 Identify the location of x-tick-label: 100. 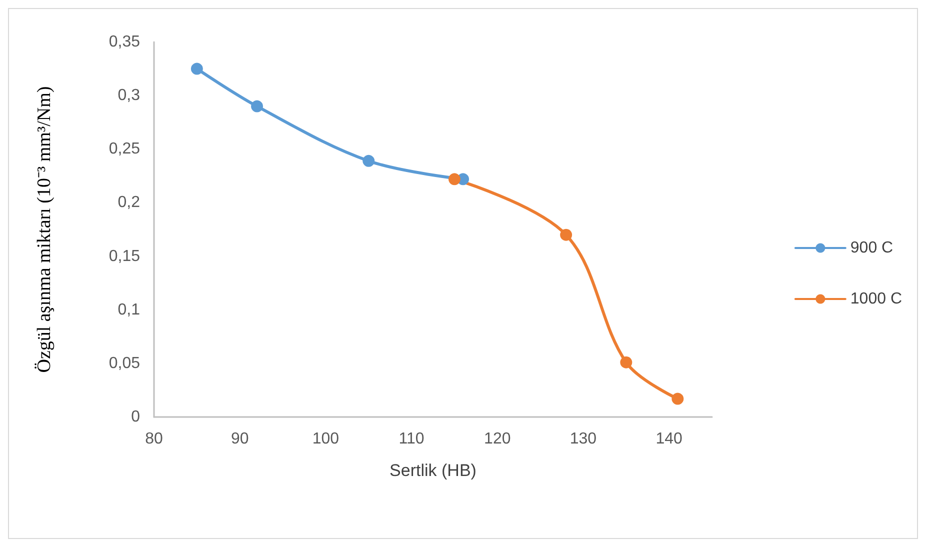
(326, 439).